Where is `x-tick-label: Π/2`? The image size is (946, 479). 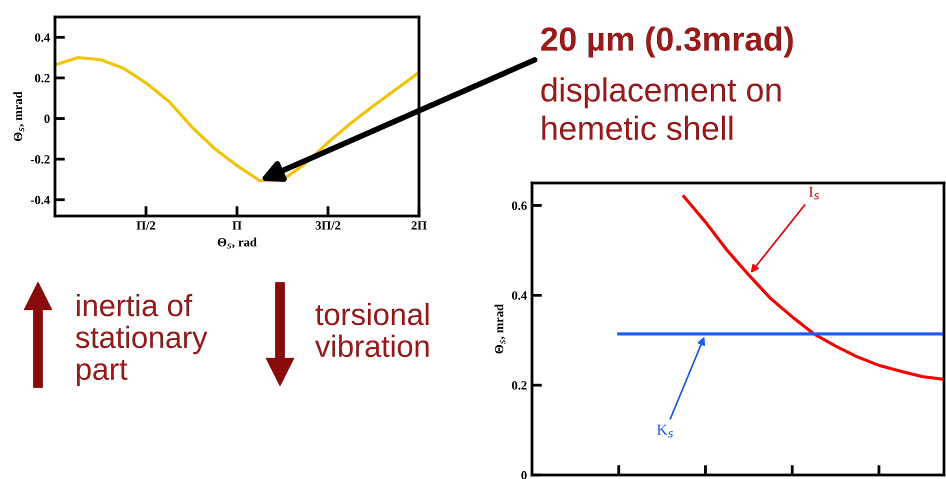
x-tick-label: Π/2 is located at coordinates (146, 225).